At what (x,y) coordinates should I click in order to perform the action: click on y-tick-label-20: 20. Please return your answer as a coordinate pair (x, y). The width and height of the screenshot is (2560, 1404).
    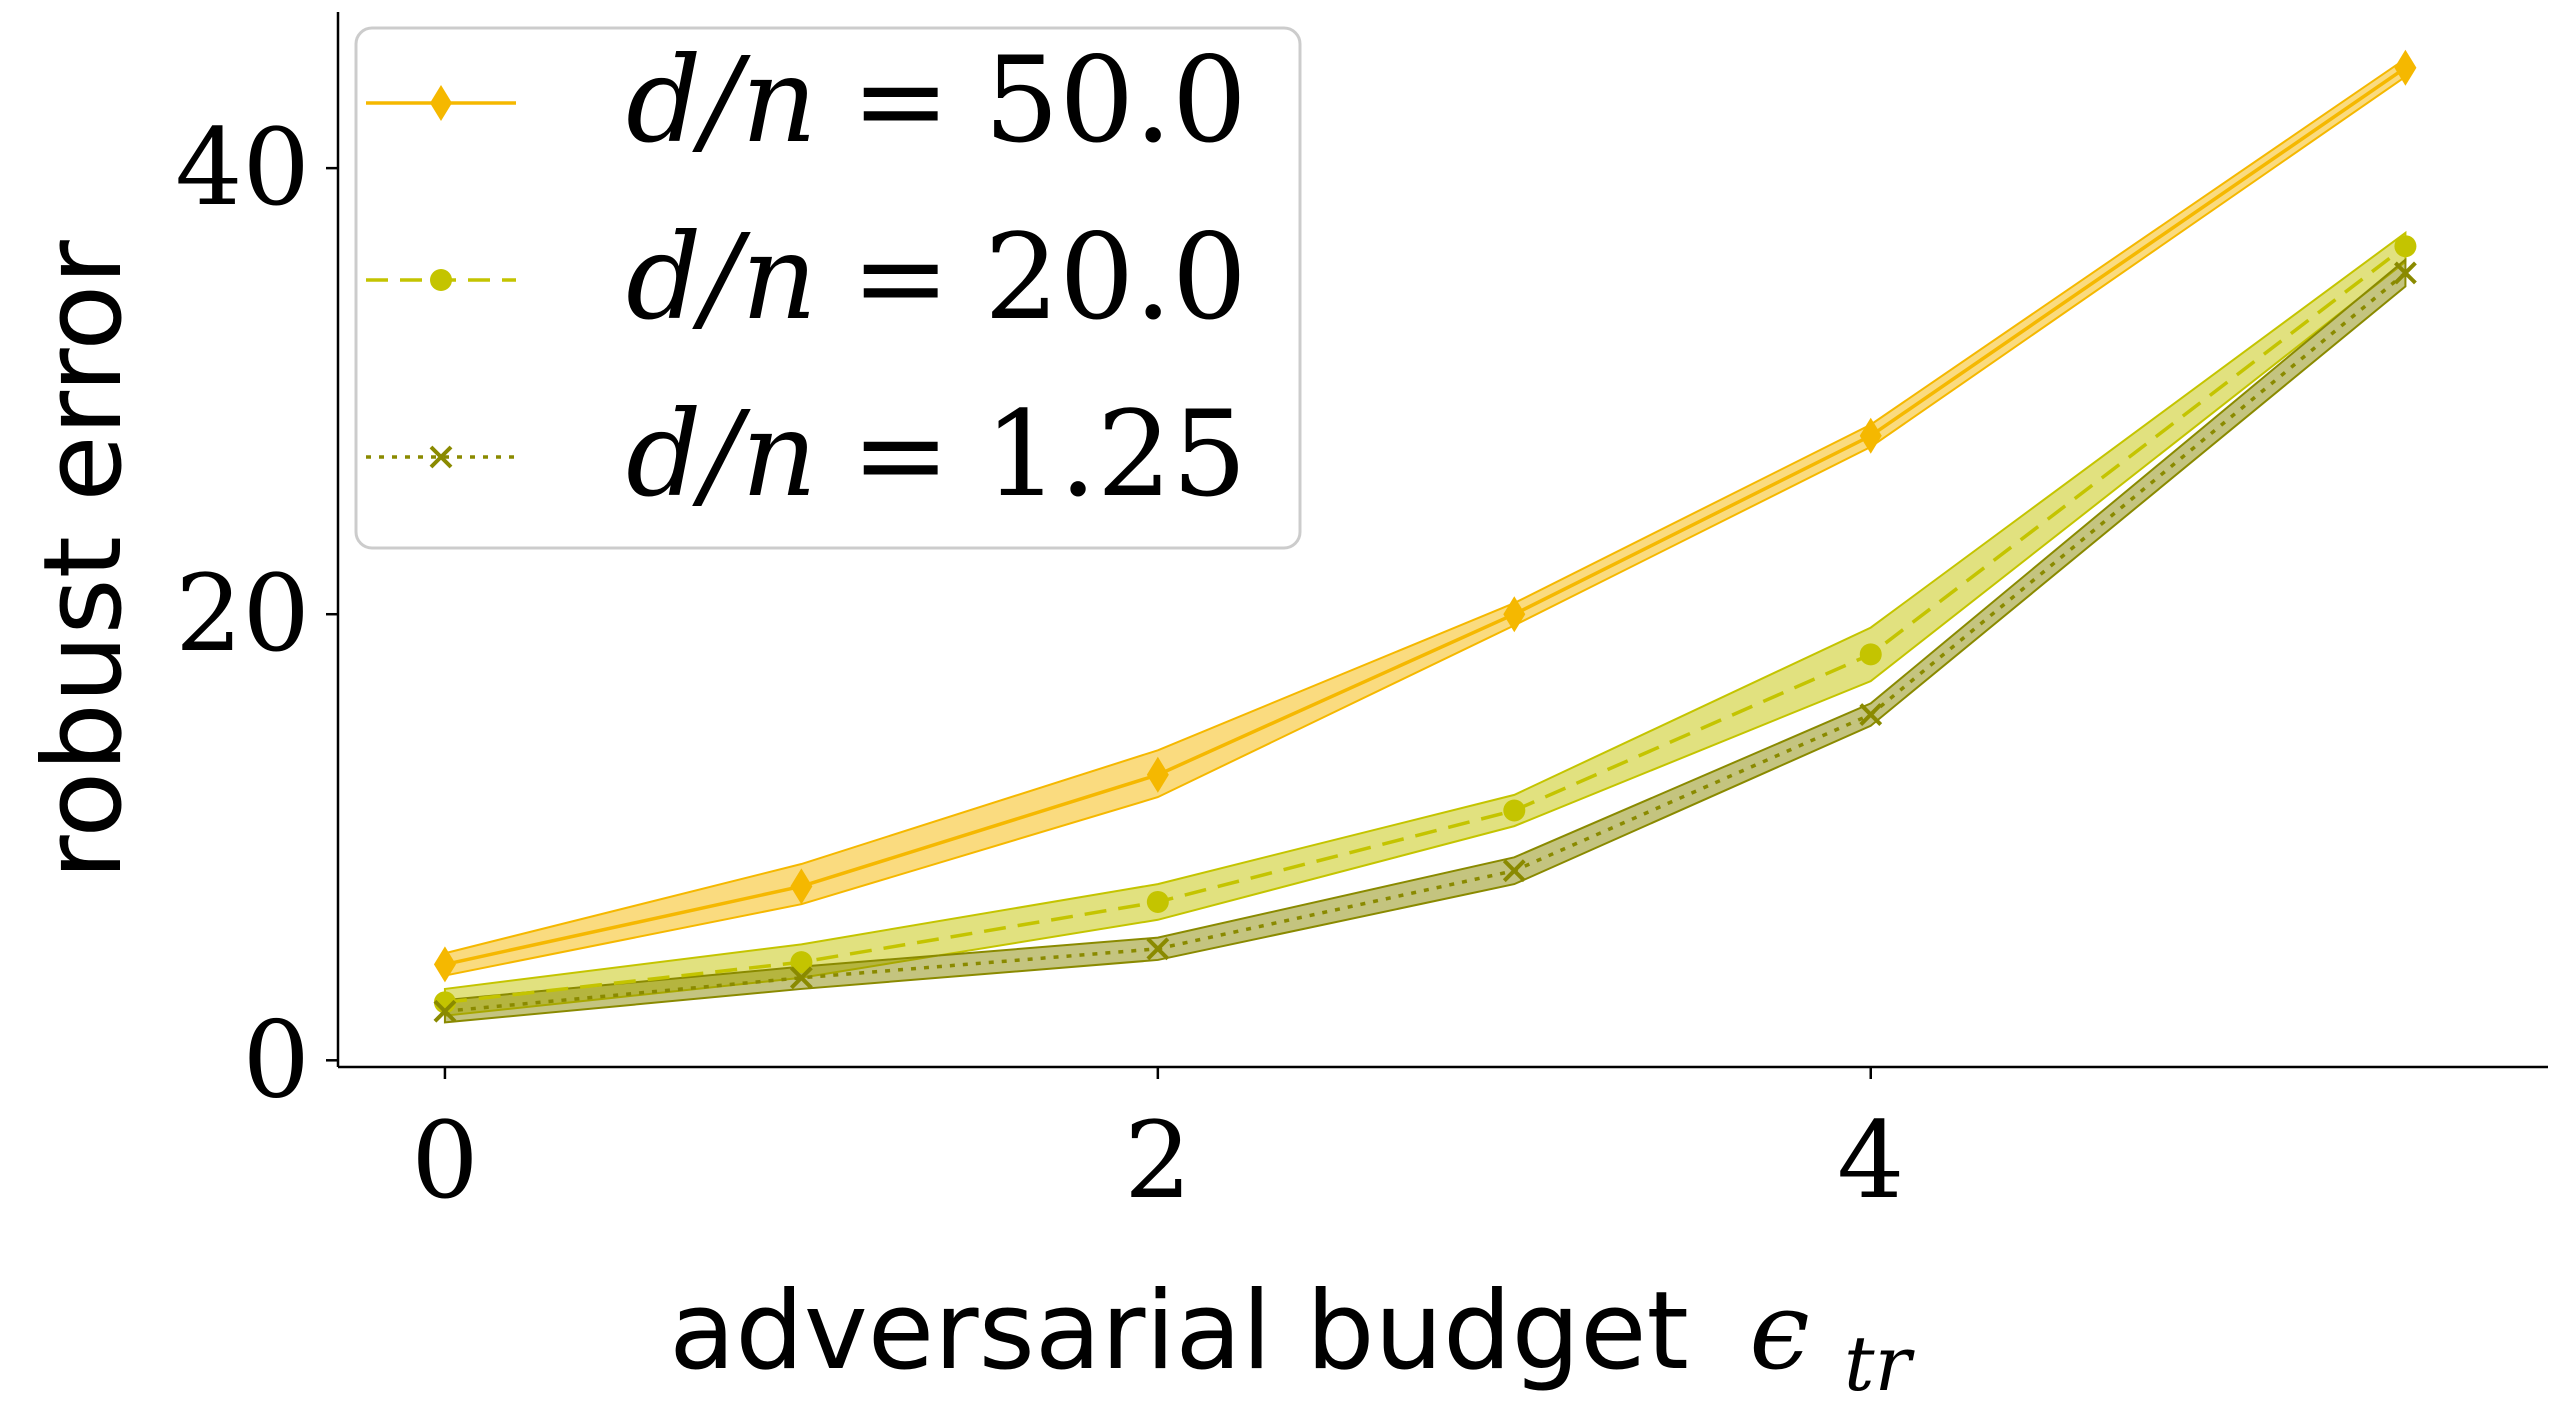
    Looking at the image, I should click on (242, 613).